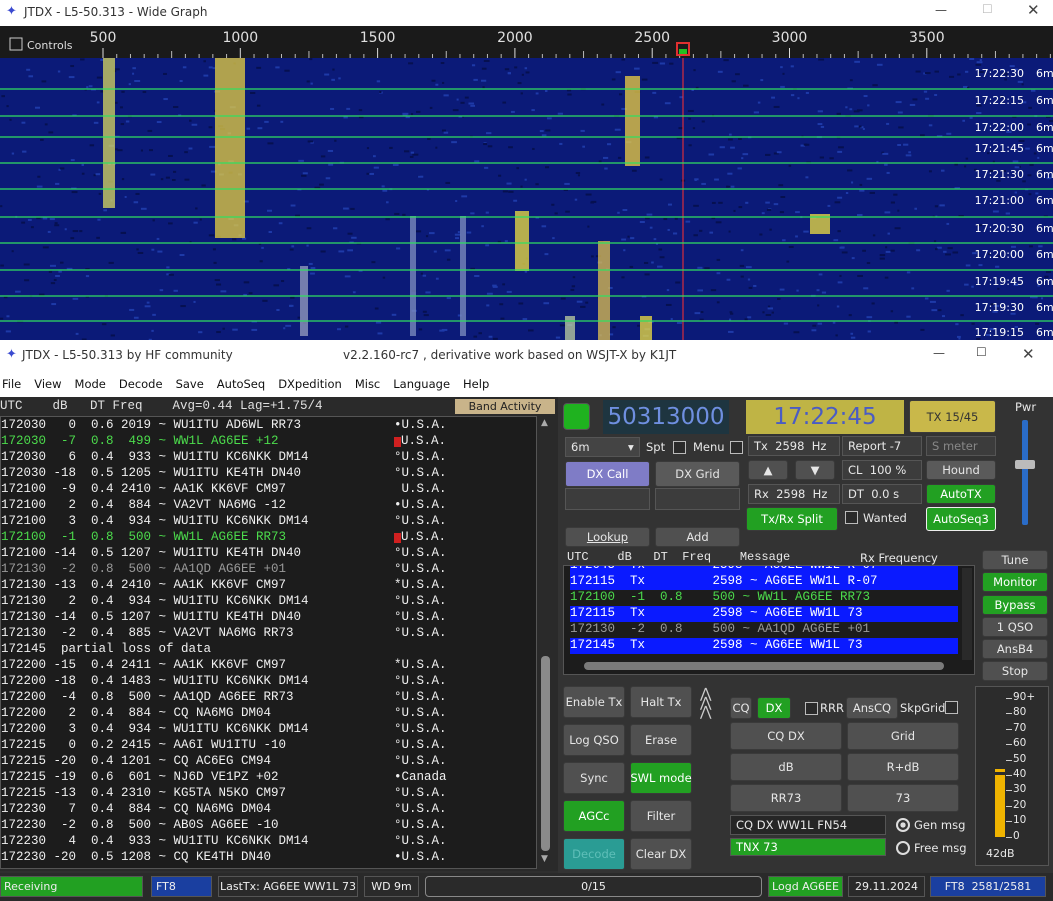 The image size is (1053, 901). What do you see at coordinates (697, 474) in the screenshot?
I see `dx-grid-button: DX Grid` at bounding box center [697, 474].